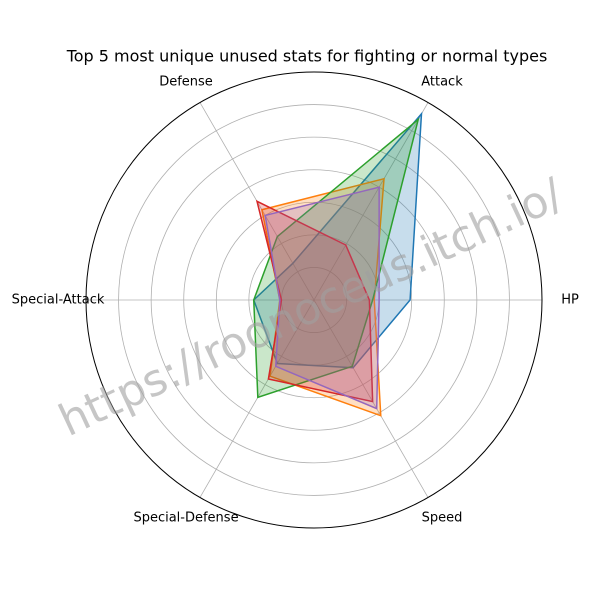 The image size is (596, 597). I want to click on category-label: Special-Attack, so click(58, 300).